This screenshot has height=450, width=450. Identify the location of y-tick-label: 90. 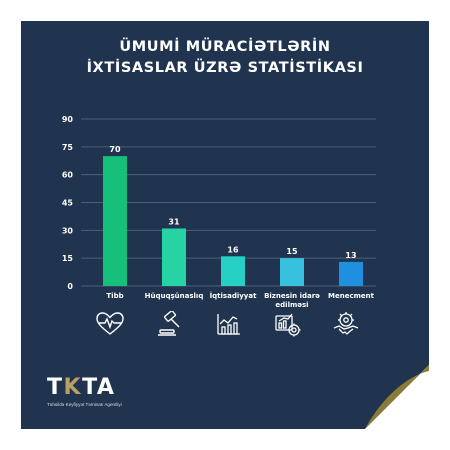
(68, 119).